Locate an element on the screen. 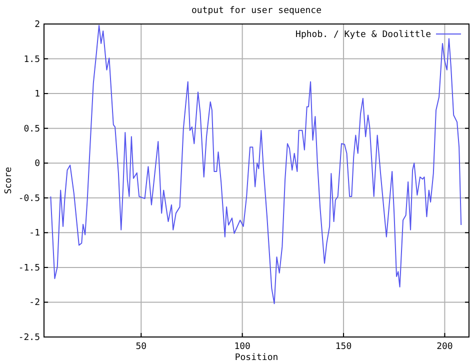 This screenshot has height=362, width=474. y-tick-label: -1 is located at coordinates (34, 233).